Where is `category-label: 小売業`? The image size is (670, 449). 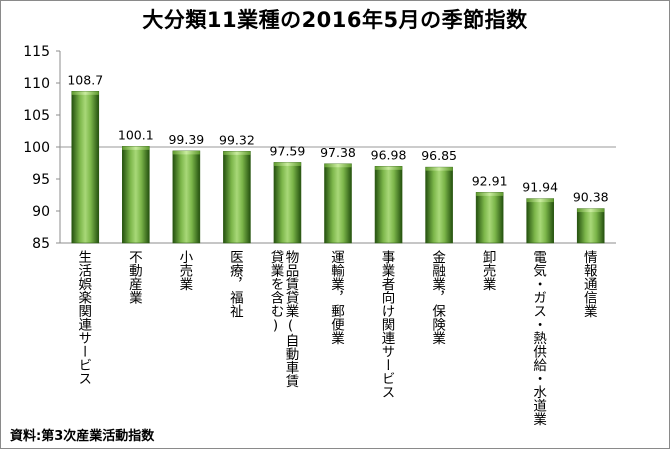
category-label: 小売業 is located at coordinates (184, 270).